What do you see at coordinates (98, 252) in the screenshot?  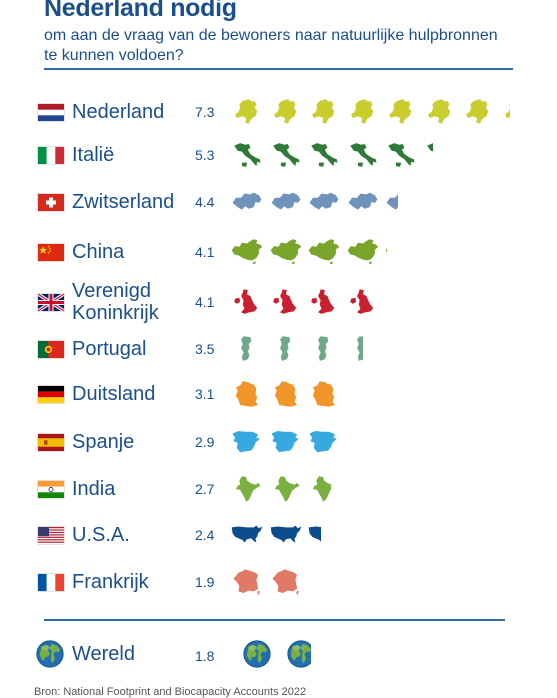 I see `country-label: China` at bounding box center [98, 252].